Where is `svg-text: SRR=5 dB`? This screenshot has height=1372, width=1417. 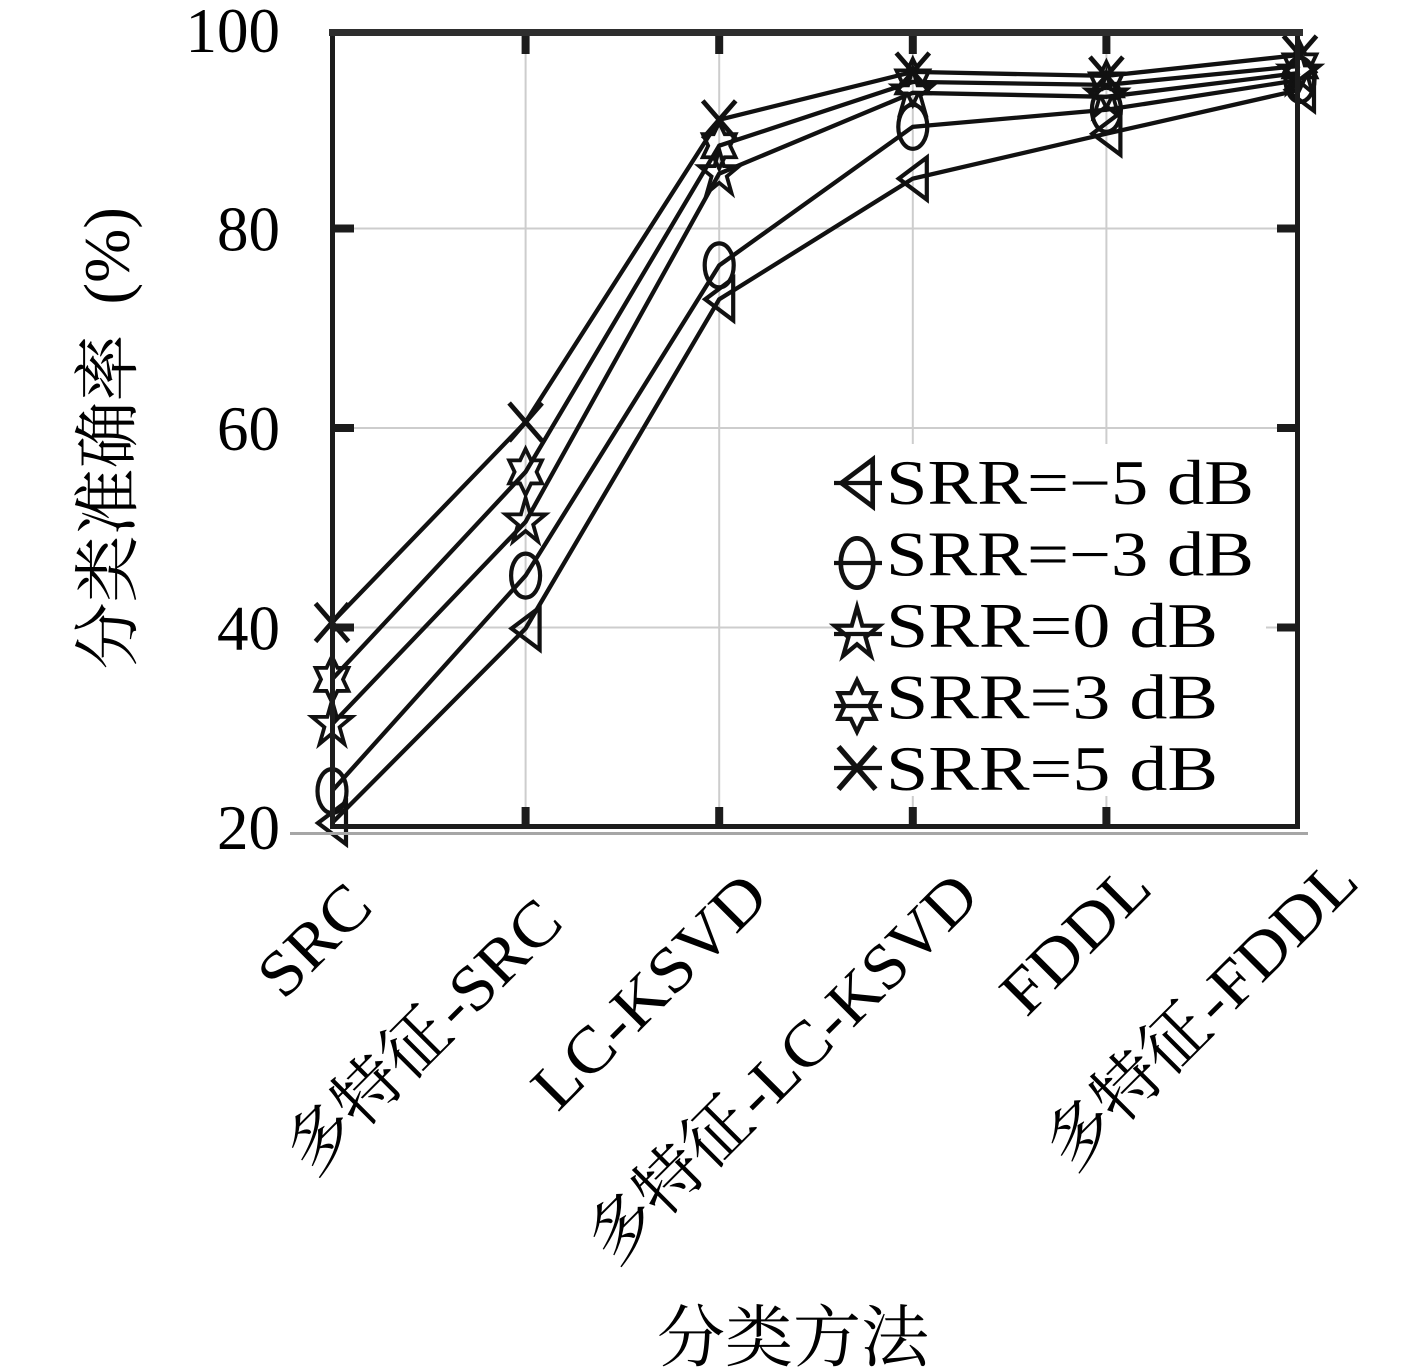
svg-text: SRR=5 dB is located at coordinates (1052, 769).